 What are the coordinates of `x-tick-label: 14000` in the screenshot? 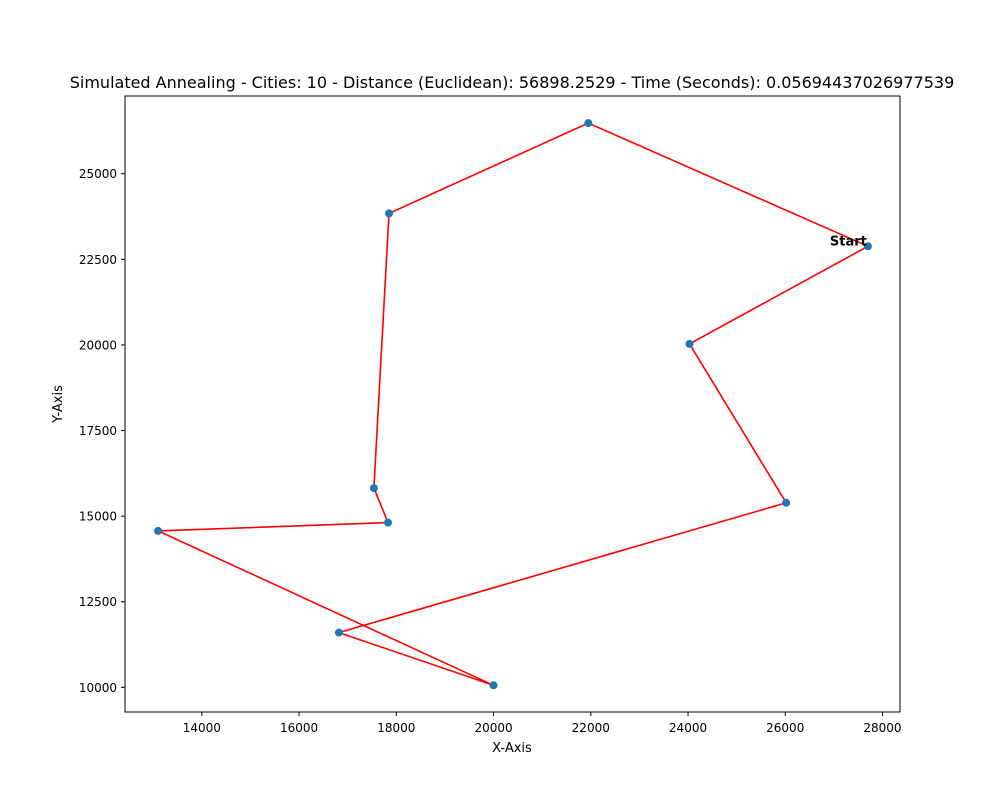 It's located at (202, 728).